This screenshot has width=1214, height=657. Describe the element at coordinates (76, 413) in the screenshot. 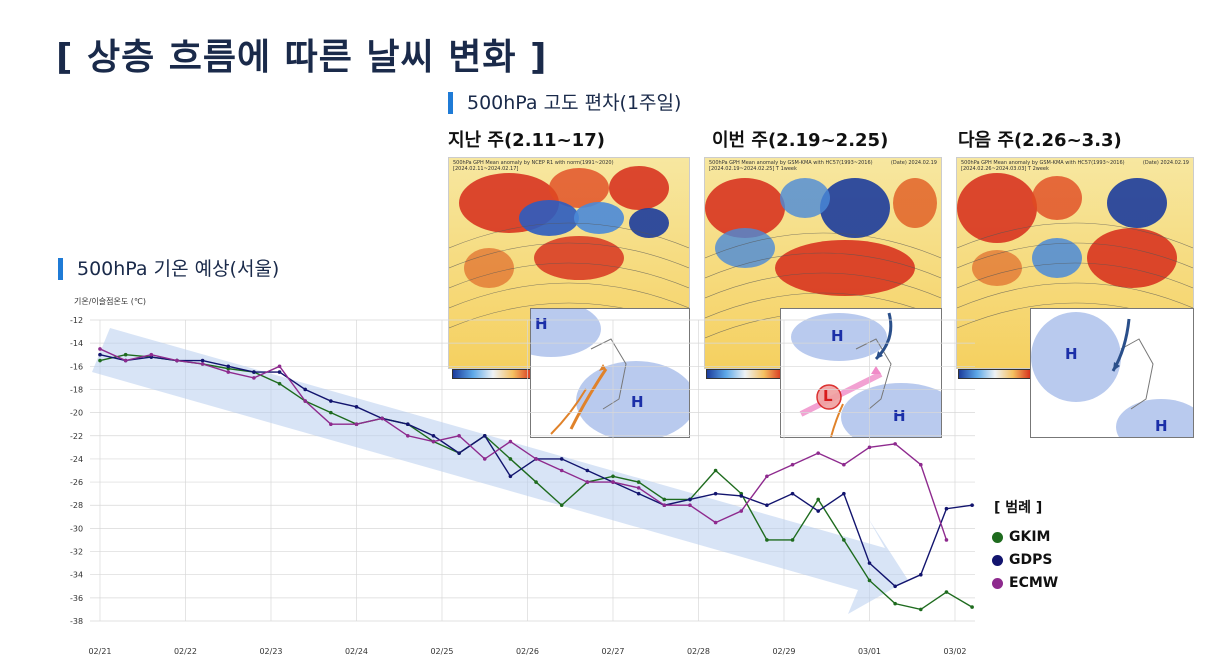

I see `y-tick-label: -20` at that location.